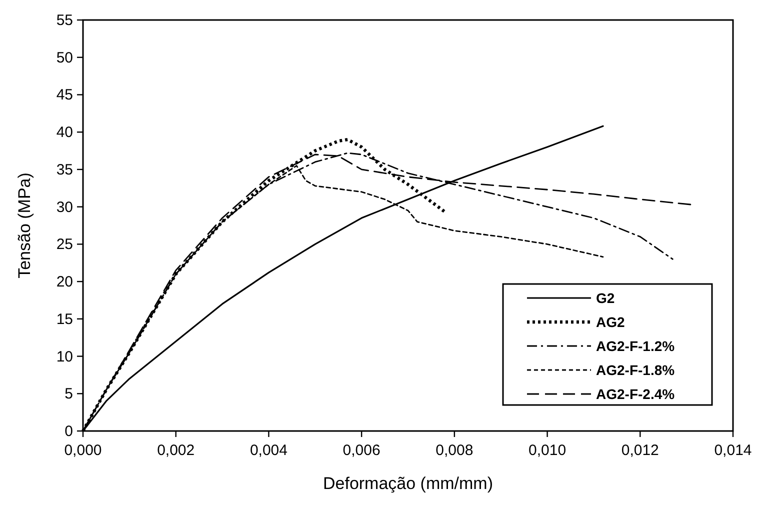 This screenshot has width=764, height=505. I want to click on x-tick-label: 0,010, so click(547, 450).